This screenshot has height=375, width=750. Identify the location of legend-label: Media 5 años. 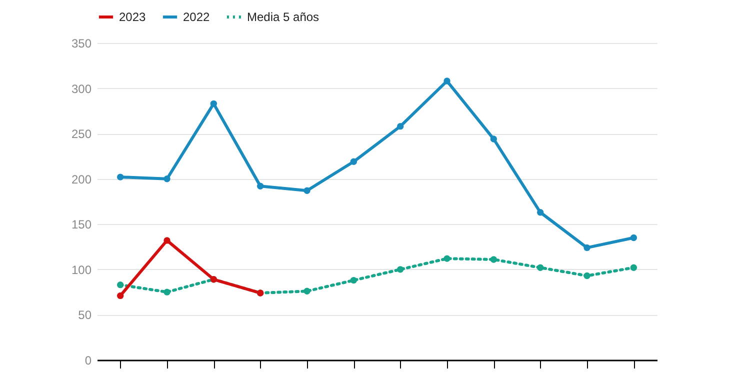
(283, 17).